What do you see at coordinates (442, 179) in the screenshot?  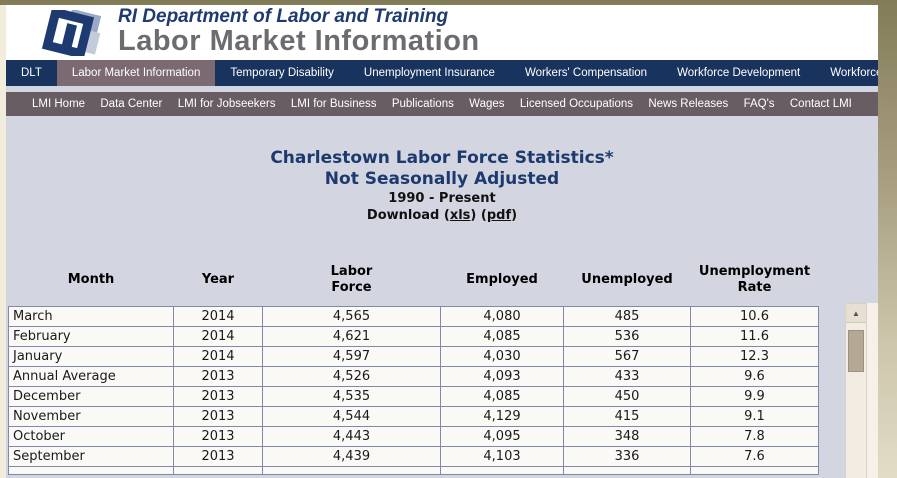 I see `page-subtitle: Not Seasonally Adjusted` at bounding box center [442, 179].